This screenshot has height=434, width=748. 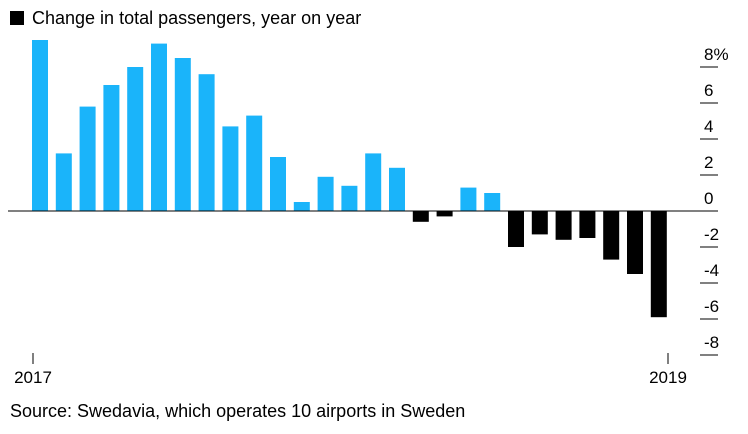 What do you see at coordinates (711, 270) in the screenshot?
I see `y-tick-label: -4` at bounding box center [711, 270].